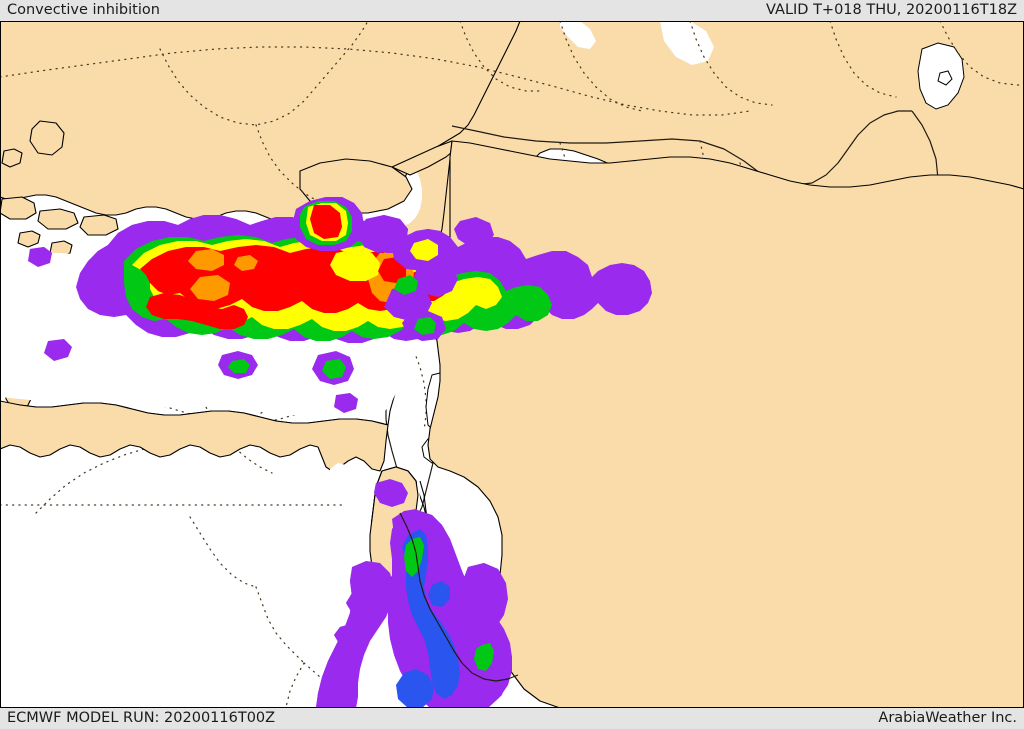 The image size is (1024, 729). What do you see at coordinates (350, 636) in the screenshot?
I see `cin-final-redsea-sinai-sw` at bounding box center [350, 636].